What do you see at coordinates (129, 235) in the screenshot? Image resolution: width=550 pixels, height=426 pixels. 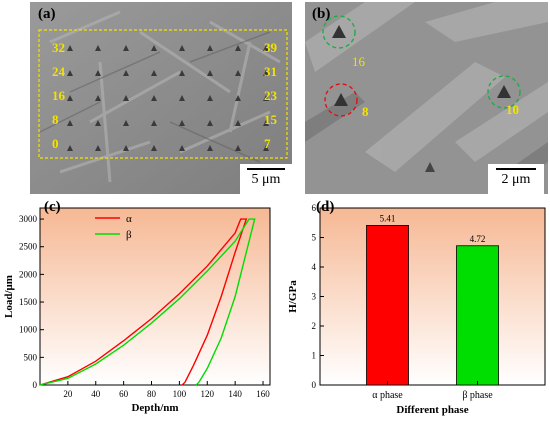 I see `legend-label: β` at bounding box center [129, 235].